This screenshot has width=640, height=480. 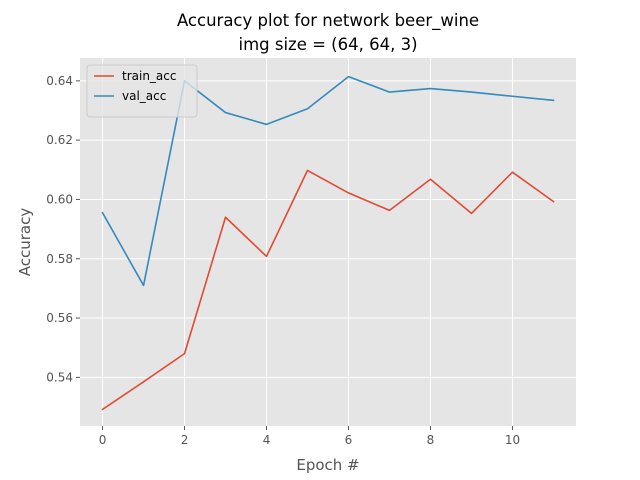 I want to click on y-tick-label: 0.58, so click(x=59, y=259).